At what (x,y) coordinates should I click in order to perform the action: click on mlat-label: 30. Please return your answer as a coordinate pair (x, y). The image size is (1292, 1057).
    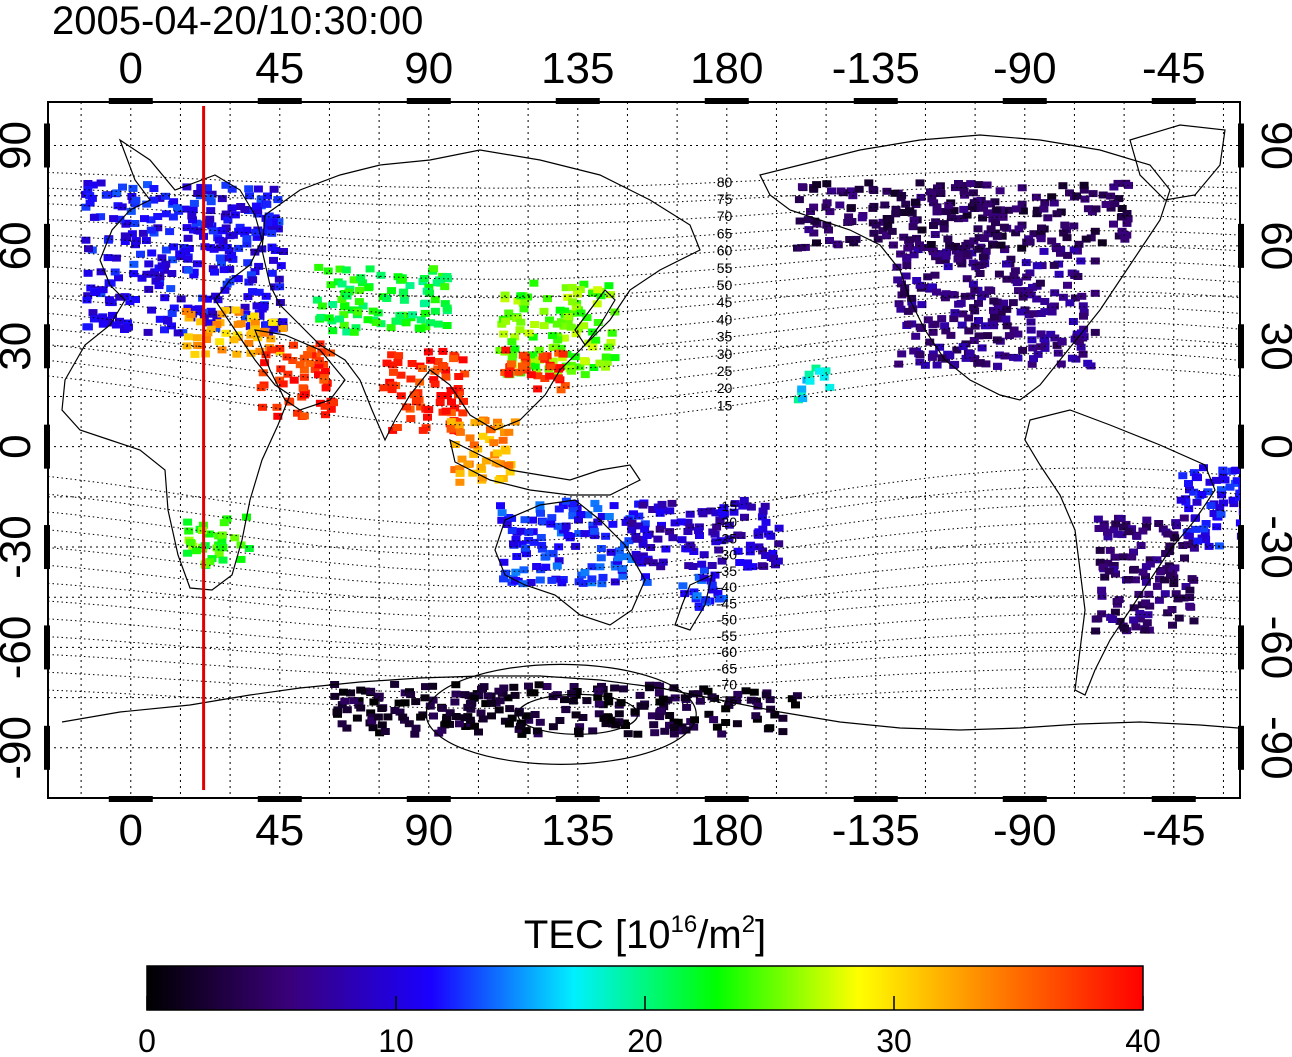
    Looking at the image, I should click on (725, 354).